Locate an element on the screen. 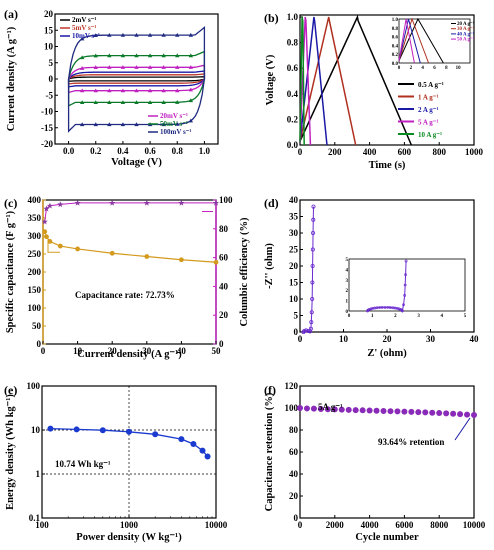  inset-legend-entry: 50 A g⁻¹ is located at coordinates (466, 40).